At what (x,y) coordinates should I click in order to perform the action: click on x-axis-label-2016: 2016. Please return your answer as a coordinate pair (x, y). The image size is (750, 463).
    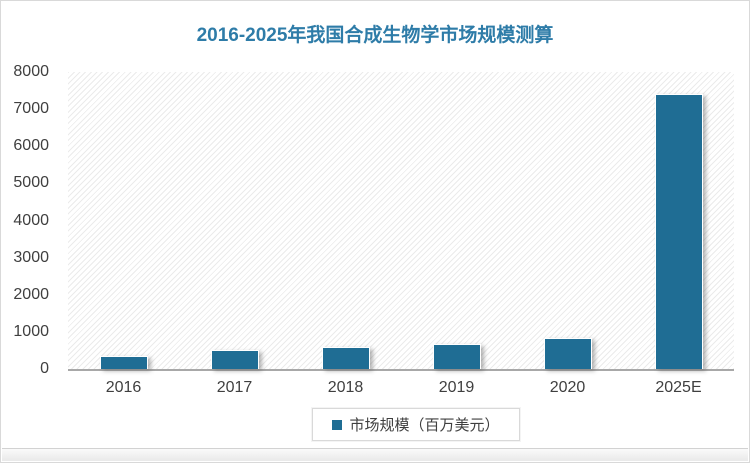
    Looking at the image, I should click on (123, 387).